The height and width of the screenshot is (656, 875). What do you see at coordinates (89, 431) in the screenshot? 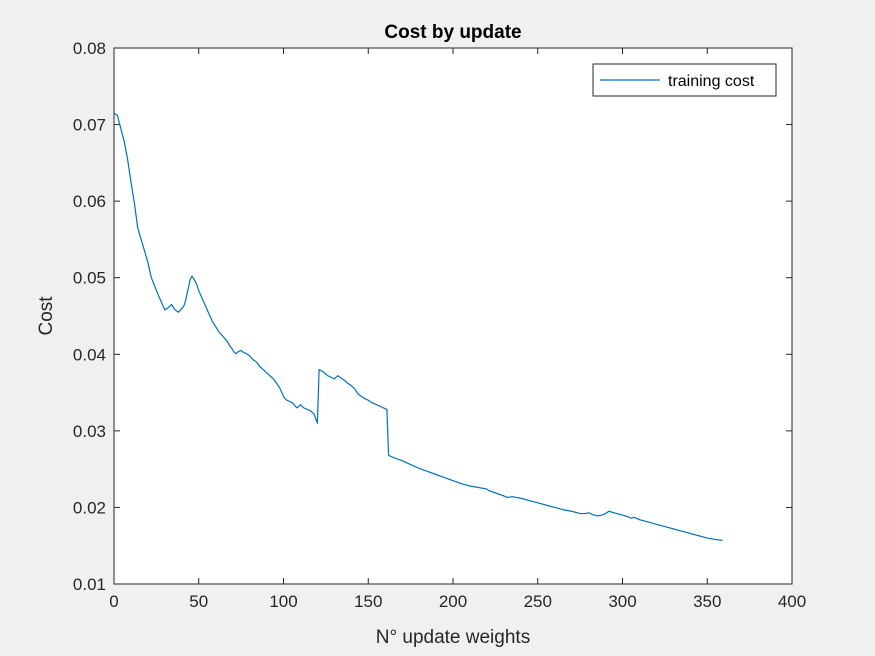
I see `y-tick-label: 0.03` at bounding box center [89, 431].